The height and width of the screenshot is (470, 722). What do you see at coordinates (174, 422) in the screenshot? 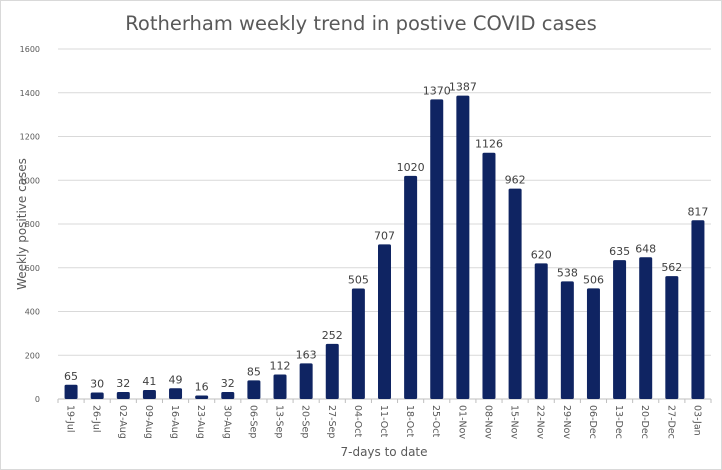
I see `x-tick-label: 16-Aug` at bounding box center [174, 422].